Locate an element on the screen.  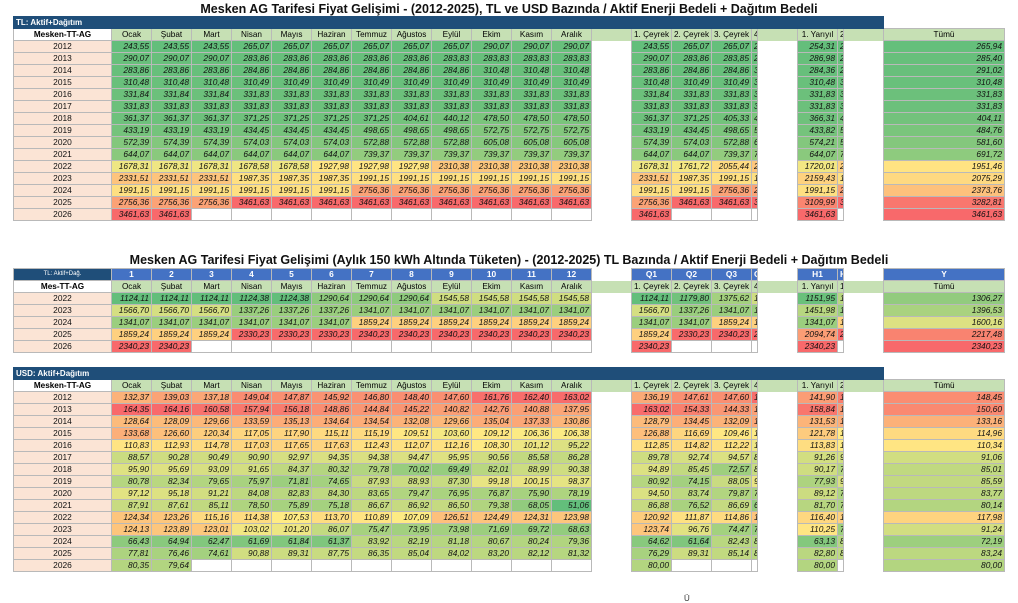
value-cell: 66,43 is located at coordinates (131, 541).